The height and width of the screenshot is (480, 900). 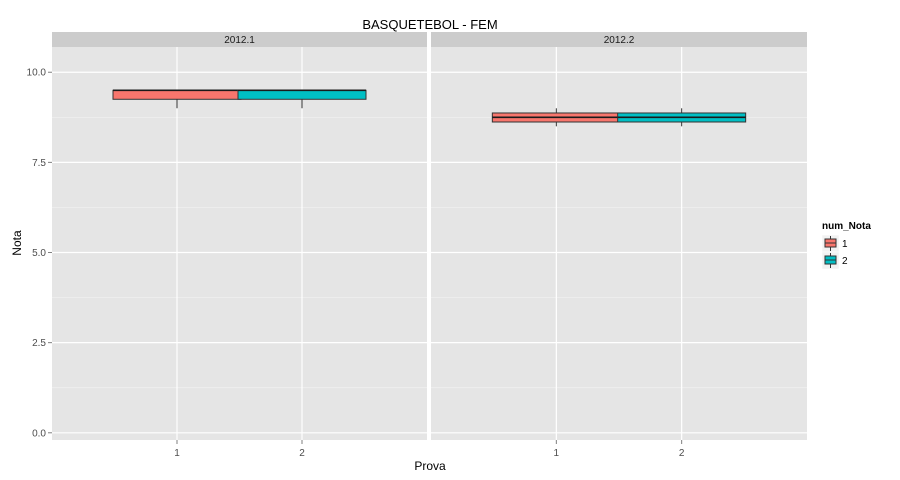 I want to click on y-tick-label: 0.0, so click(x=39, y=433).